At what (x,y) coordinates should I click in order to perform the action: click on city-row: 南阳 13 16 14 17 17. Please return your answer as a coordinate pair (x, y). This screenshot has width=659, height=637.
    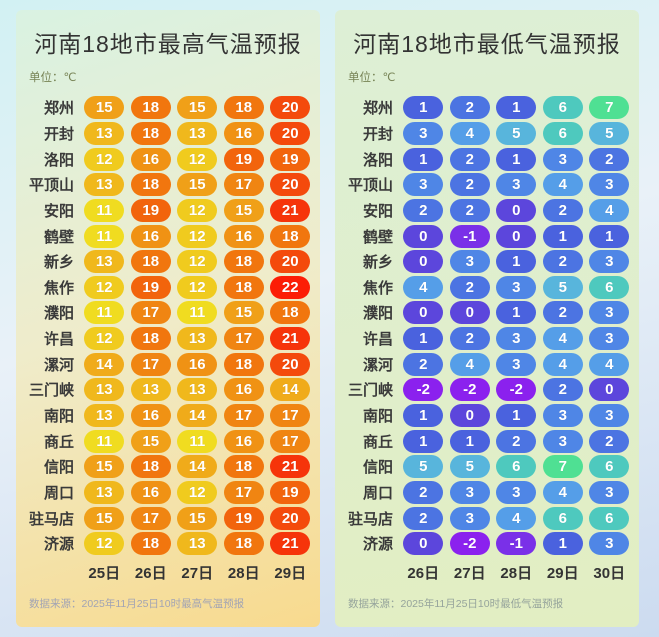
    Looking at the image, I should click on (168, 416).